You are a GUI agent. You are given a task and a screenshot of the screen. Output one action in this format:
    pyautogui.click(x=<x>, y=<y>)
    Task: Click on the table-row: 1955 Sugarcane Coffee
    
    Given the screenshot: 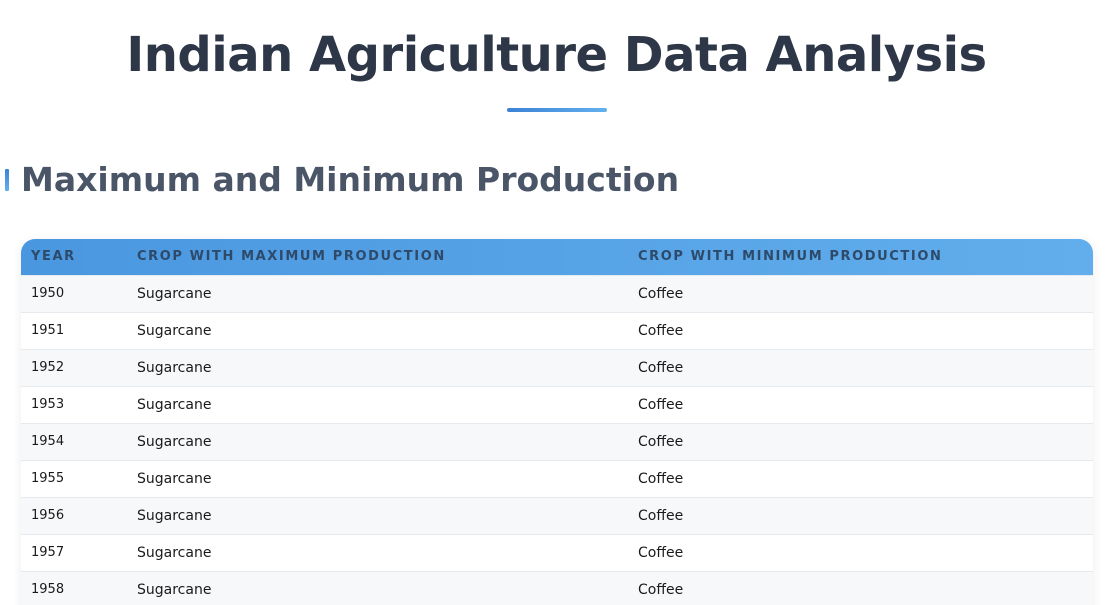 What is the action you would take?
    pyautogui.click(x=557, y=478)
    